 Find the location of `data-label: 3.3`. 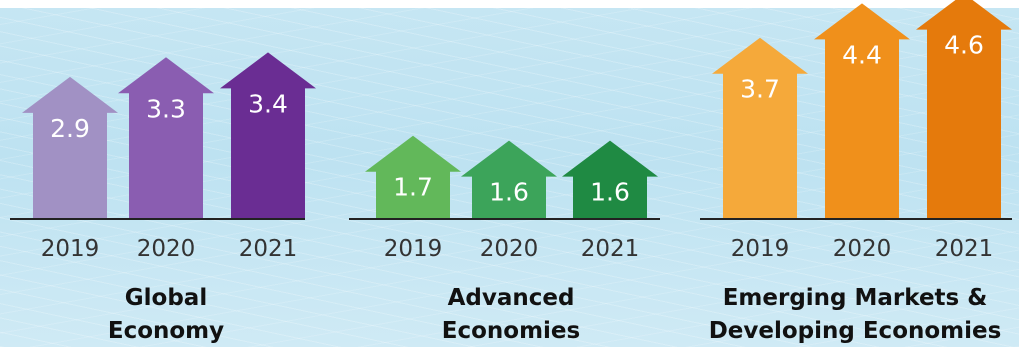

data-label: 3.3 is located at coordinates (166, 108).